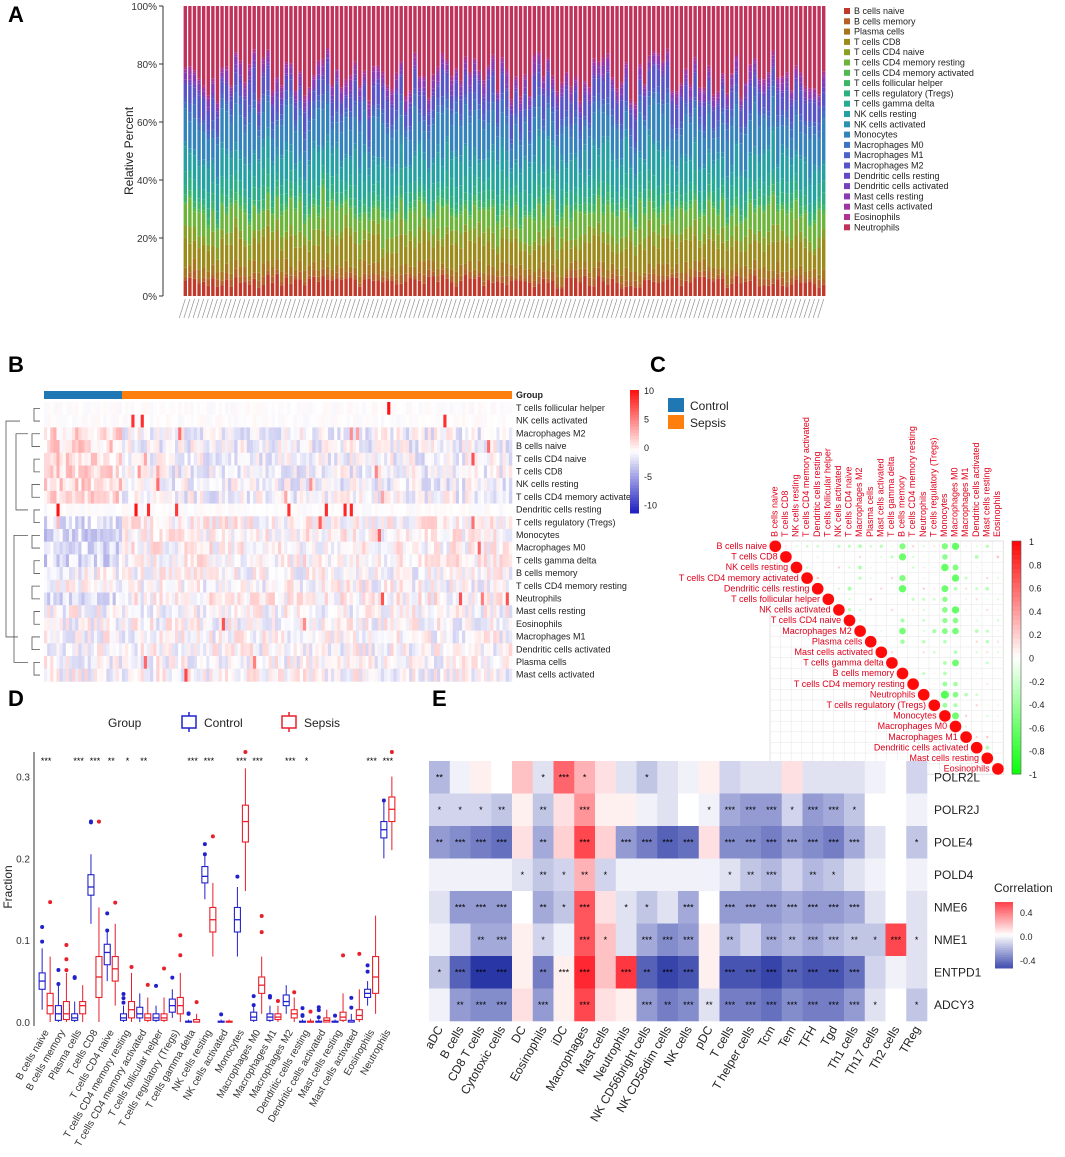 This screenshot has width=1065, height=1157. What do you see at coordinates (894, 104) in the screenshot?
I see `a-legend-label: T cells gamma delta` at bounding box center [894, 104].